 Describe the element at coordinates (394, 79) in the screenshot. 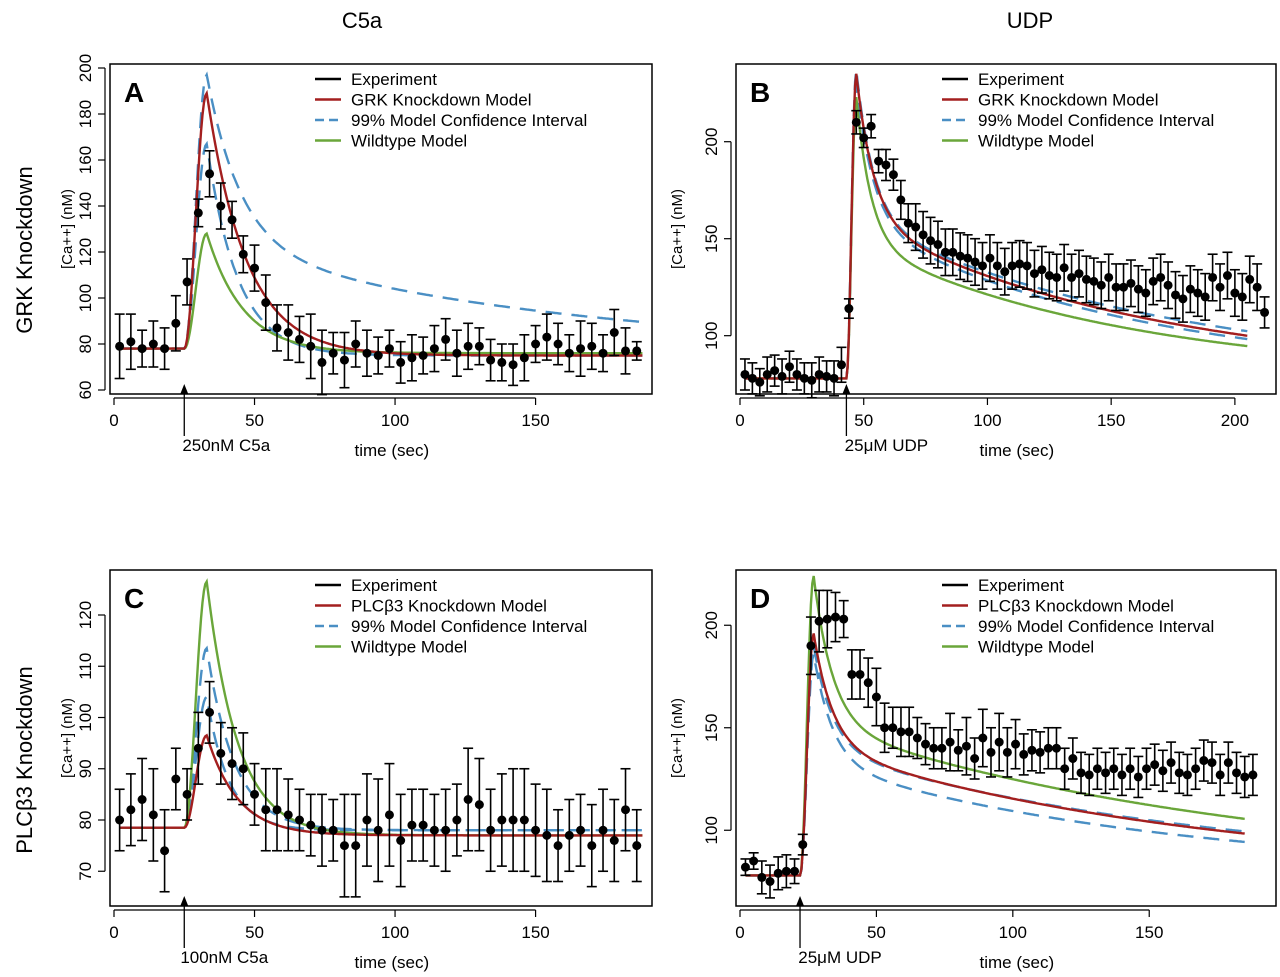

I see `legend-label-experiment: Experiment` at that location.